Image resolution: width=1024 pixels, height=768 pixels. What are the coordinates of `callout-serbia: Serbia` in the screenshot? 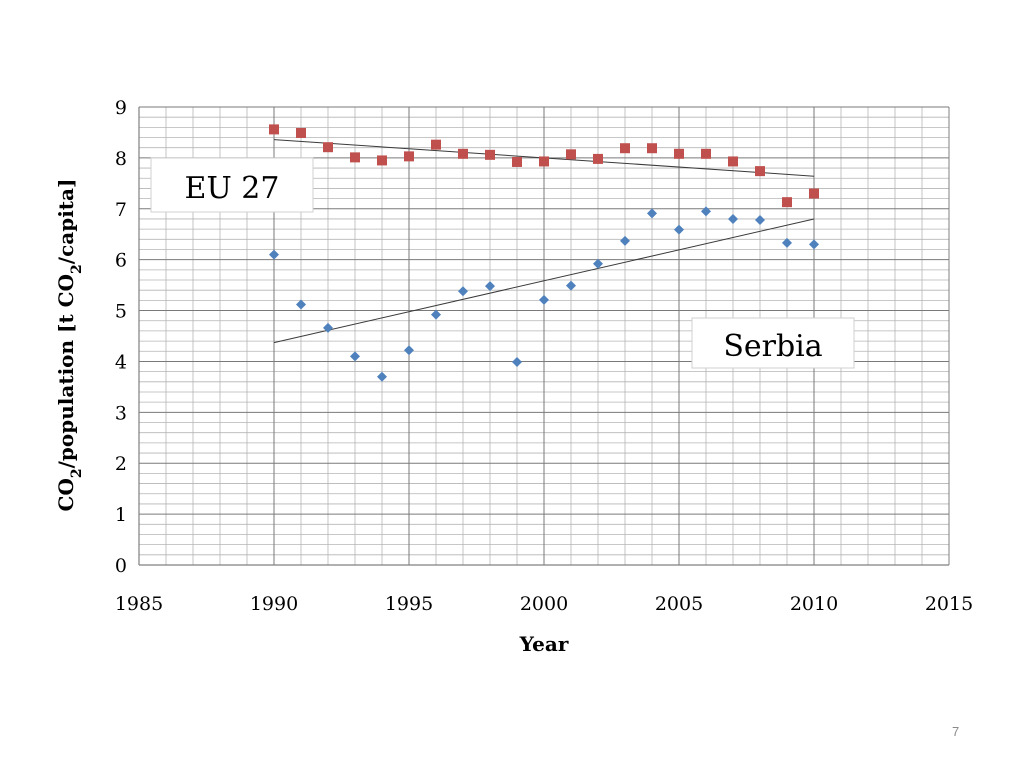 It's located at (773, 343).